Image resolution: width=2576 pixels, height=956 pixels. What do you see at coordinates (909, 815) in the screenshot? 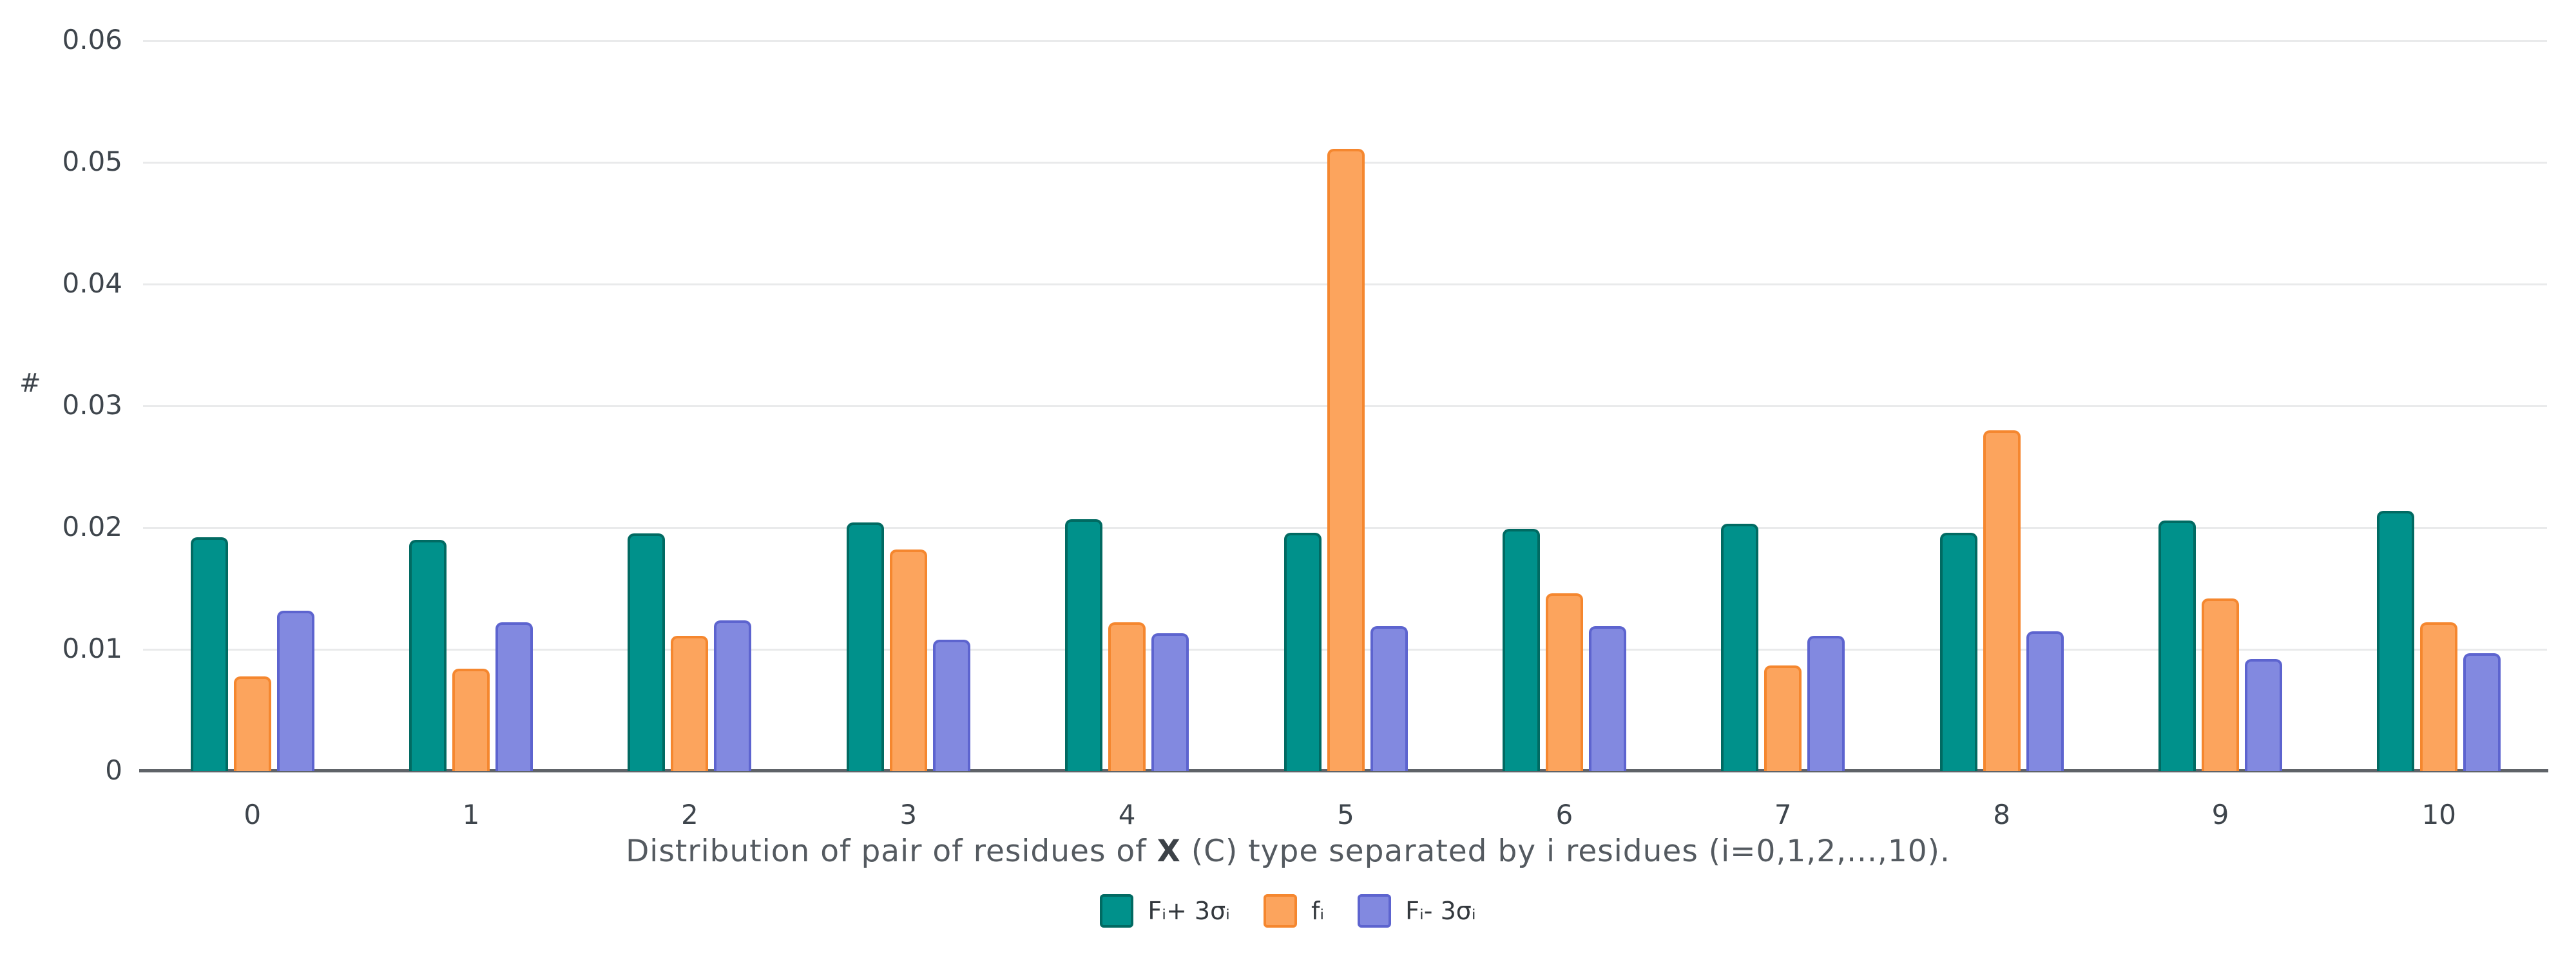
I see `x-tick-label: 3` at bounding box center [909, 815].